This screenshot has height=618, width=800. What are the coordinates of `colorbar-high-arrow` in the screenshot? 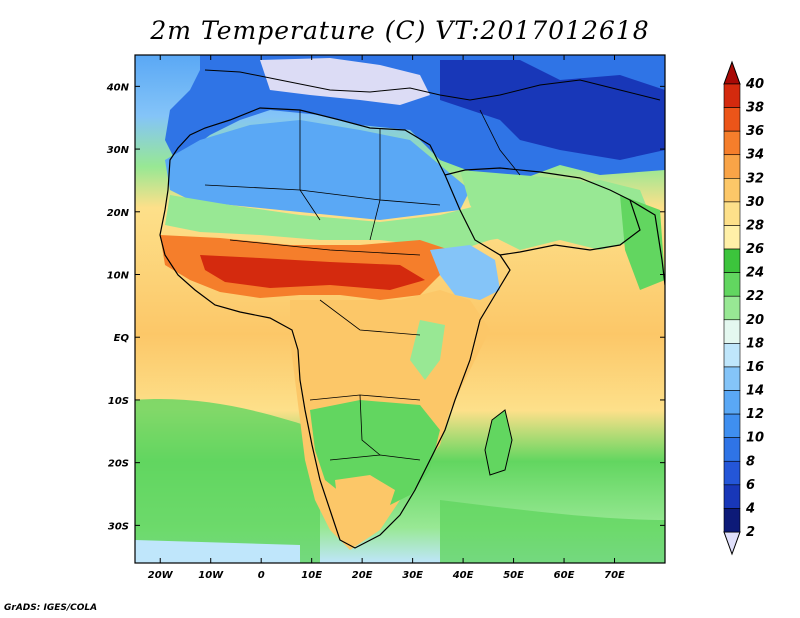 It's located at (732, 72).